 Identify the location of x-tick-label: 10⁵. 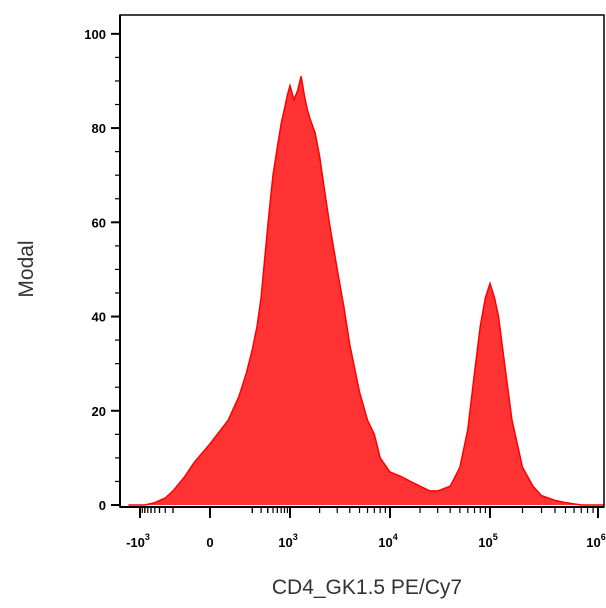
(487, 541).